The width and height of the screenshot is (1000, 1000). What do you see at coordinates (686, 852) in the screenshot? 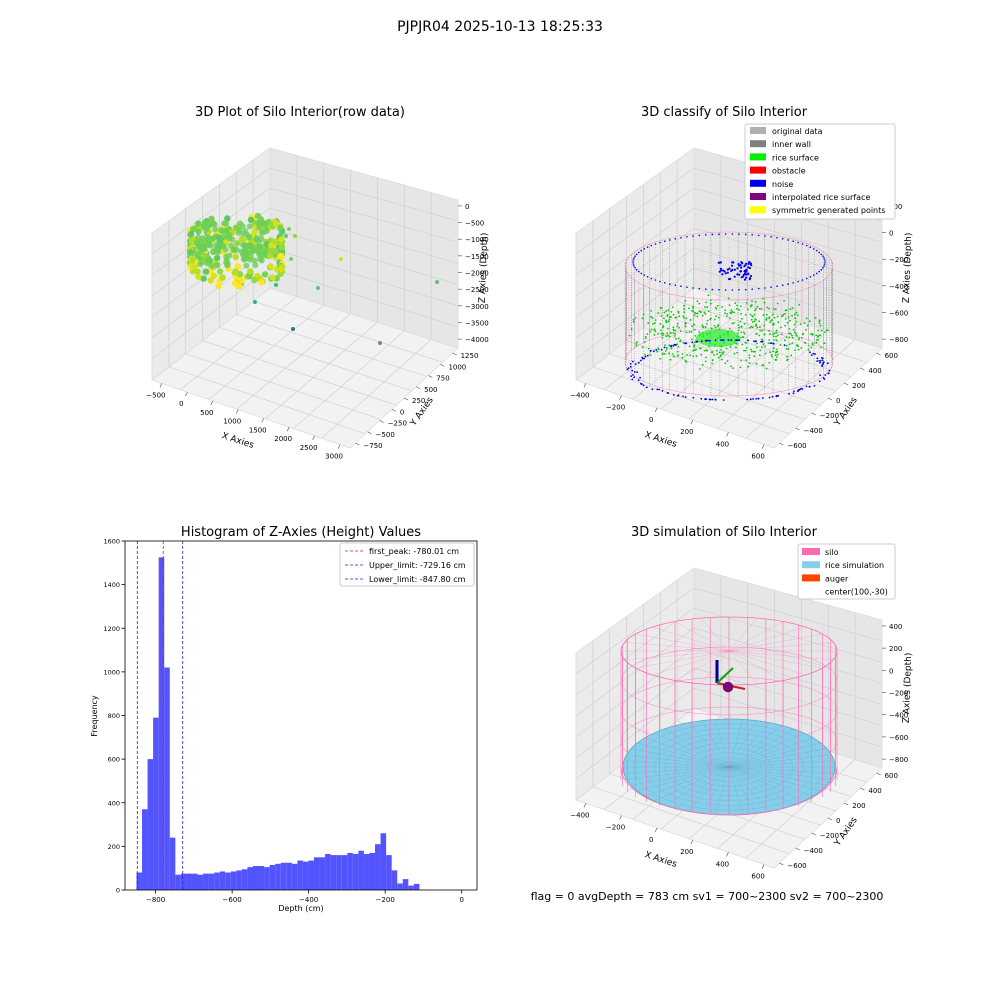
I see `x-tick-label: 200` at bounding box center [686, 852].